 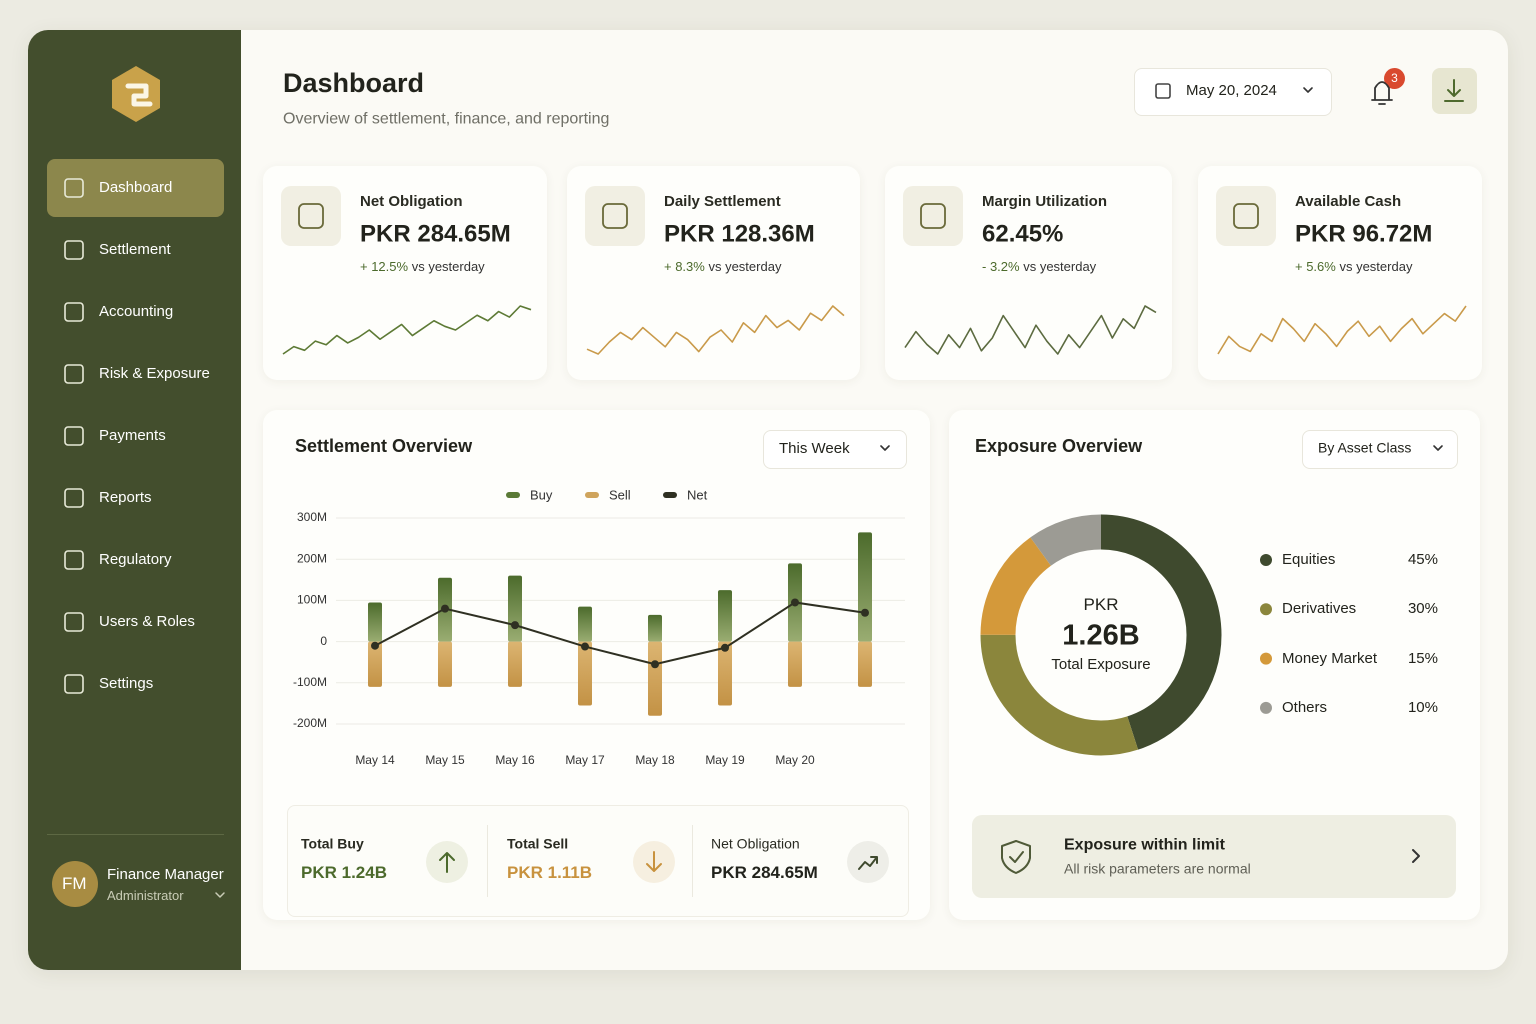 What do you see at coordinates (384, 267) in the screenshot?
I see `kpi-change-value: + 12.5%` at bounding box center [384, 267].